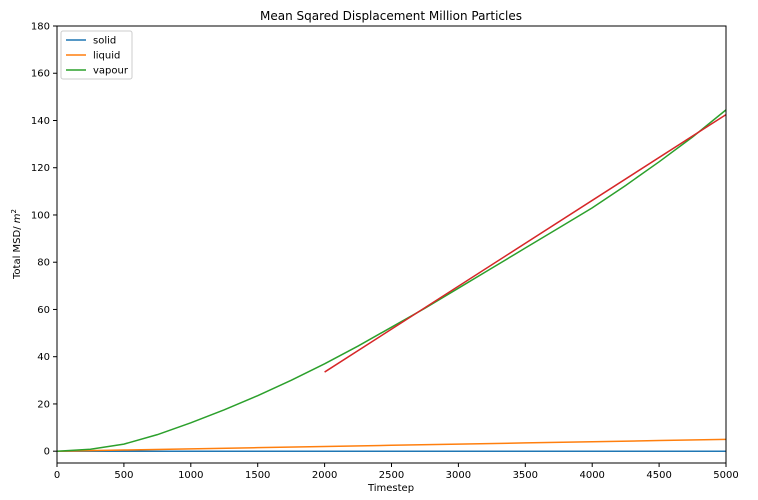 Image resolution: width=758 pixels, height=500 pixels. I want to click on series-line-liquid, so click(391, 445).